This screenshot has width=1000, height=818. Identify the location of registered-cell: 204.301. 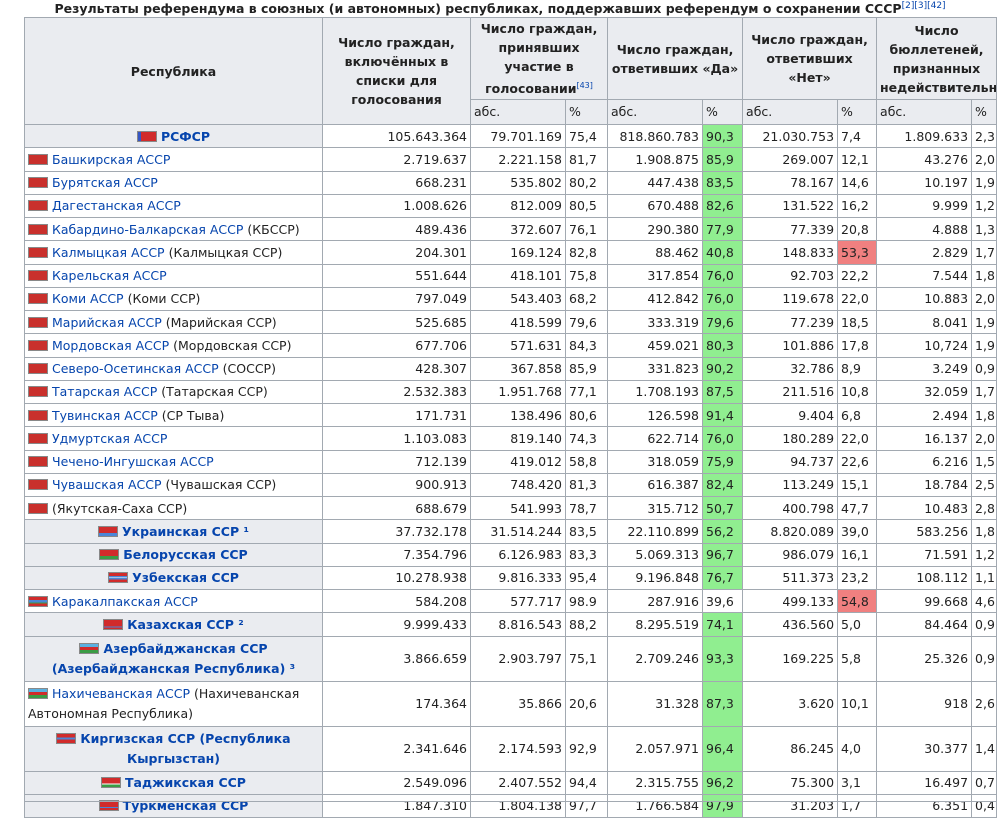
(396, 252).